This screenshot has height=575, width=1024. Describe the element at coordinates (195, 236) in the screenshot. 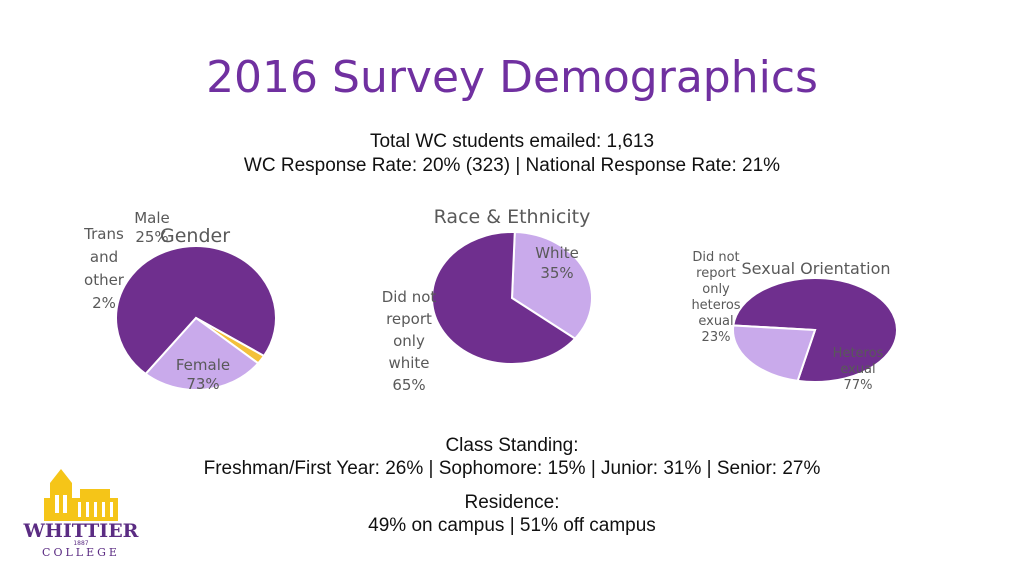

I see `chart-title-1: Gender` at that location.